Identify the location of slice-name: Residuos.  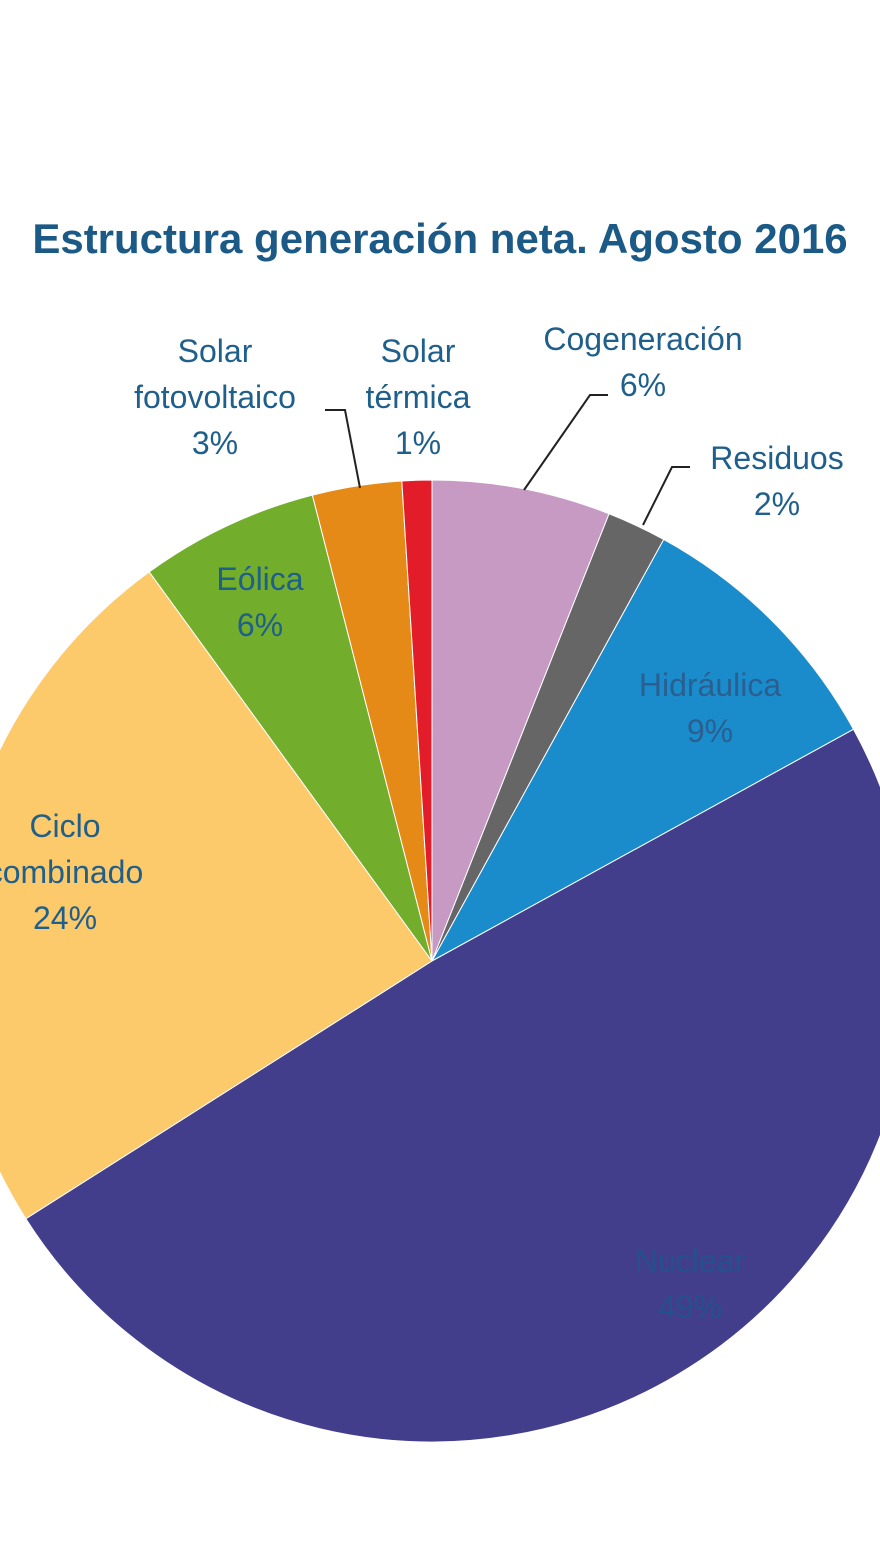
(777, 458).